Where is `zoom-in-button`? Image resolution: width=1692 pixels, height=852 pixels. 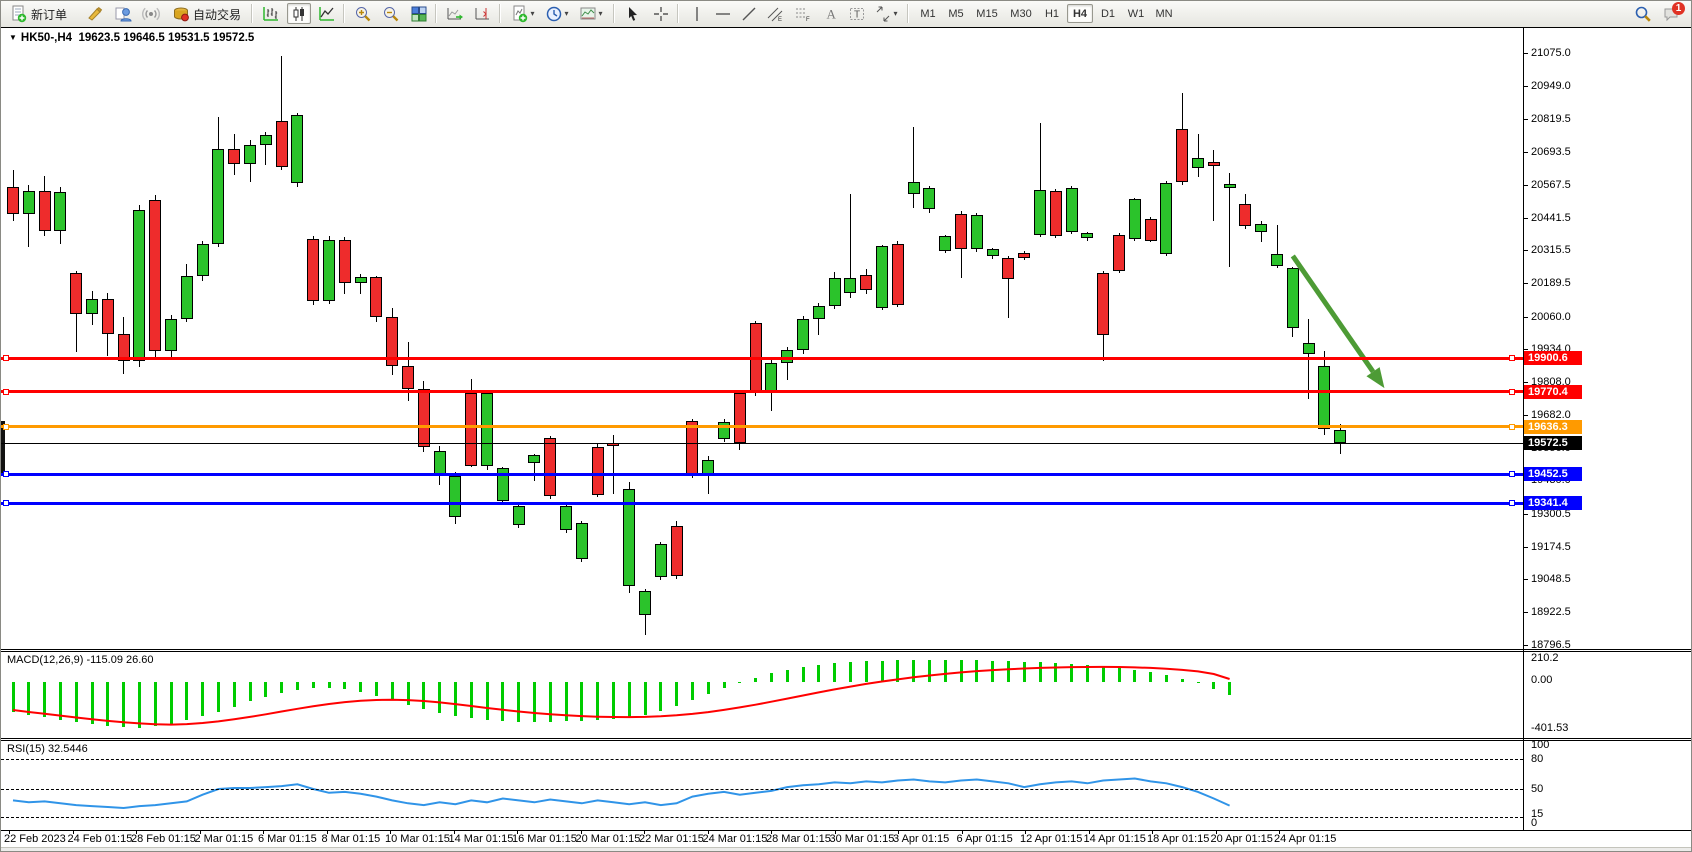 zoom-in-button is located at coordinates (363, 13).